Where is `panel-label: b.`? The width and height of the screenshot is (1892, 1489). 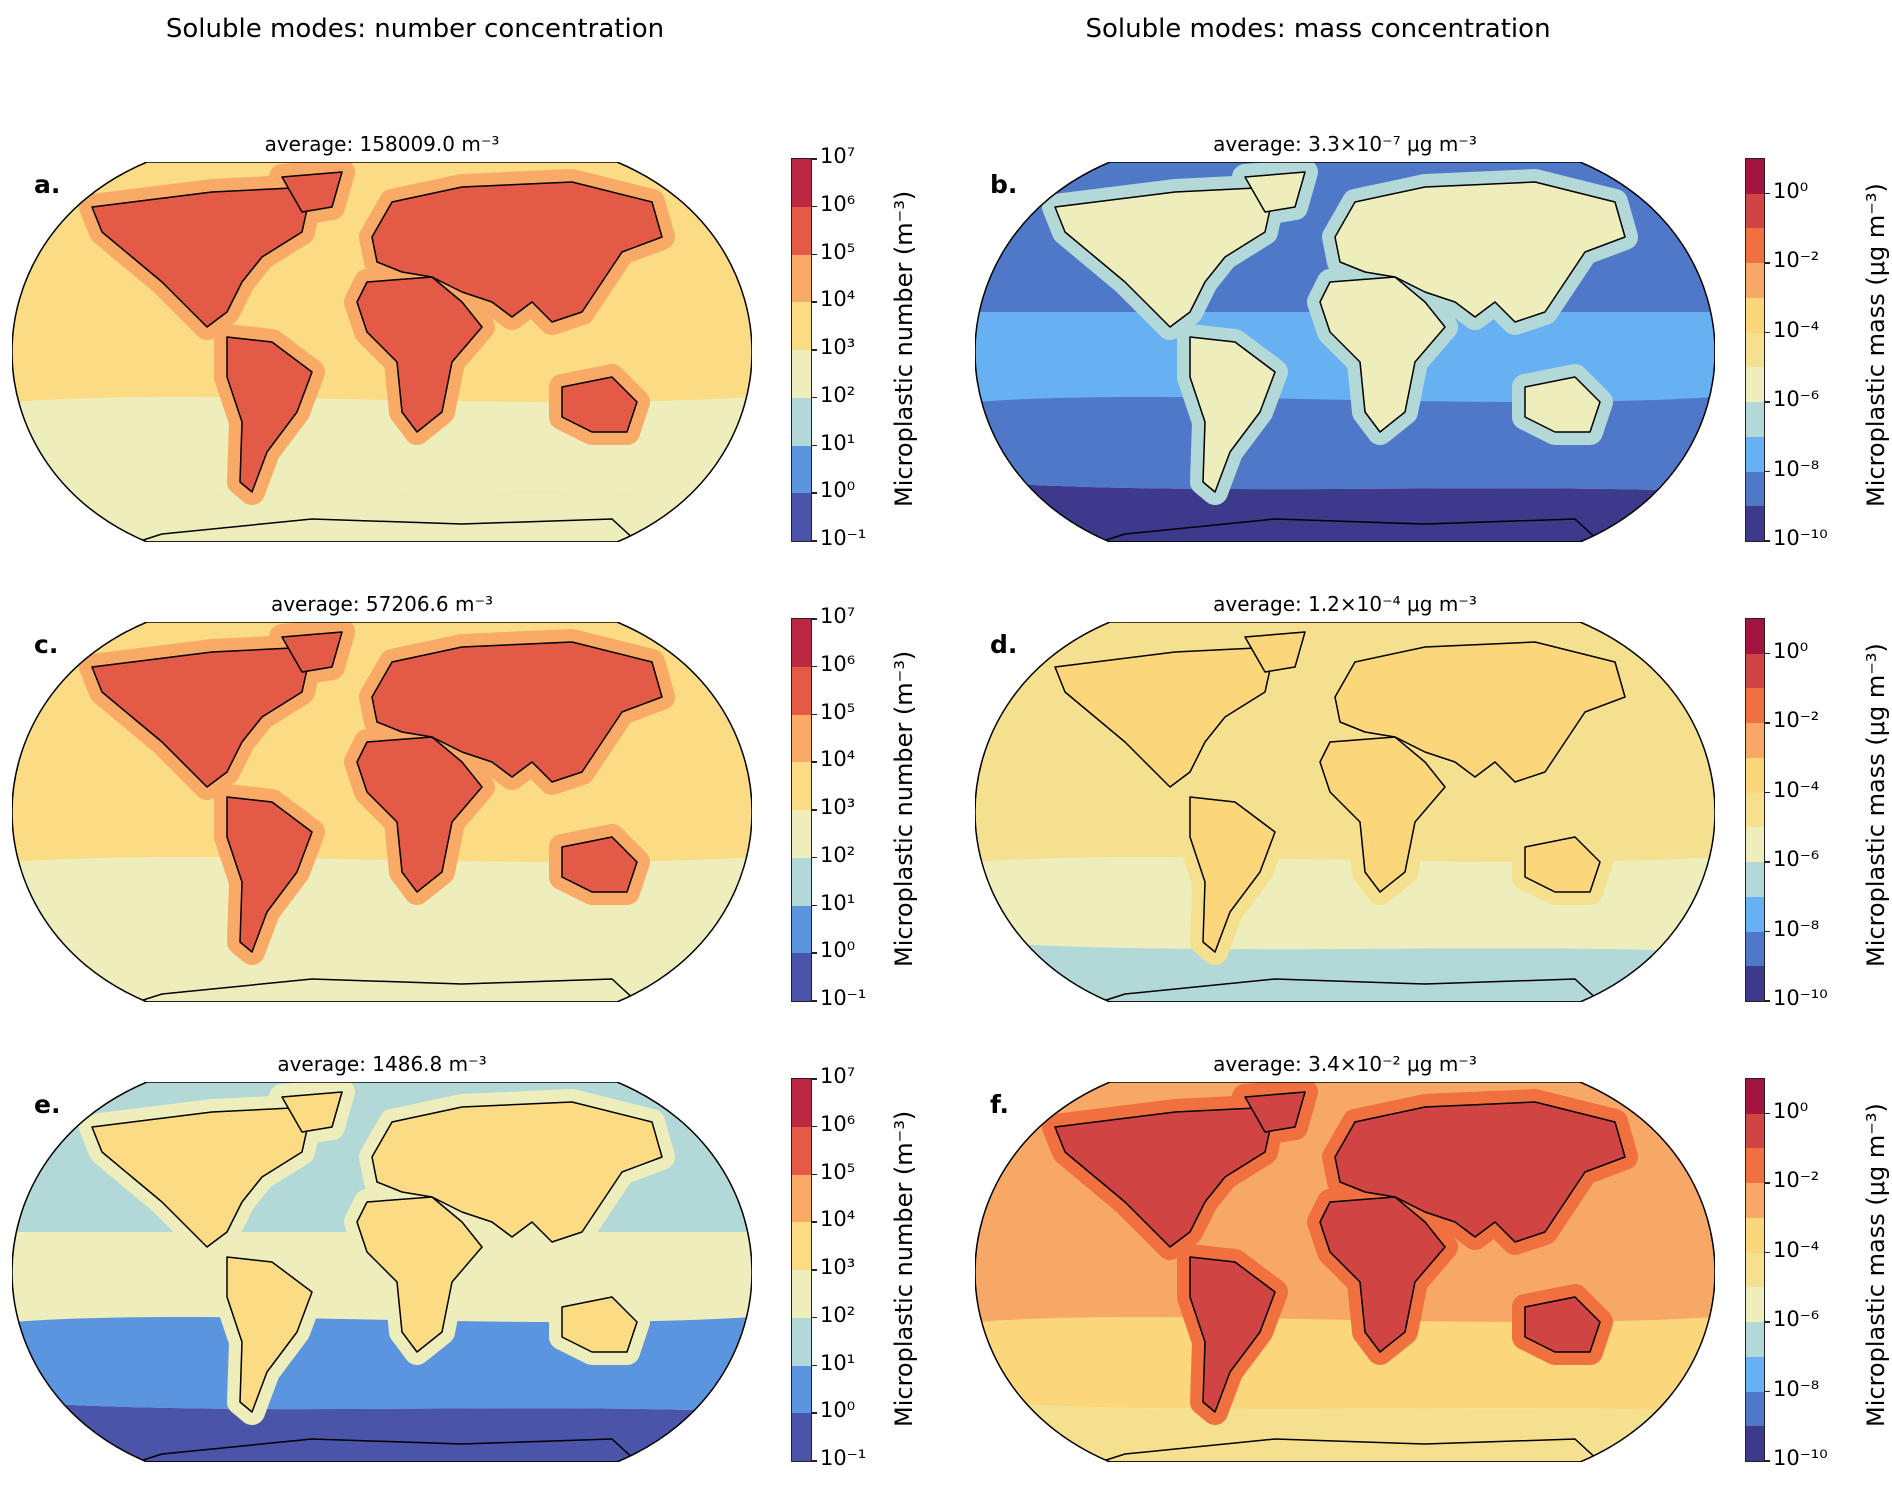 panel-label: b. is located at coordinates (1004, 184).